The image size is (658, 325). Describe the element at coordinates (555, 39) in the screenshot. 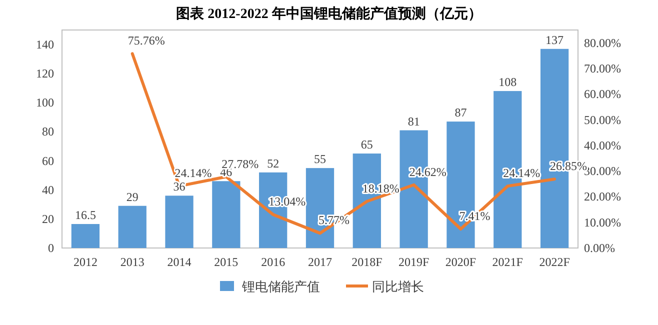

I see `data-label: 137` at that location.